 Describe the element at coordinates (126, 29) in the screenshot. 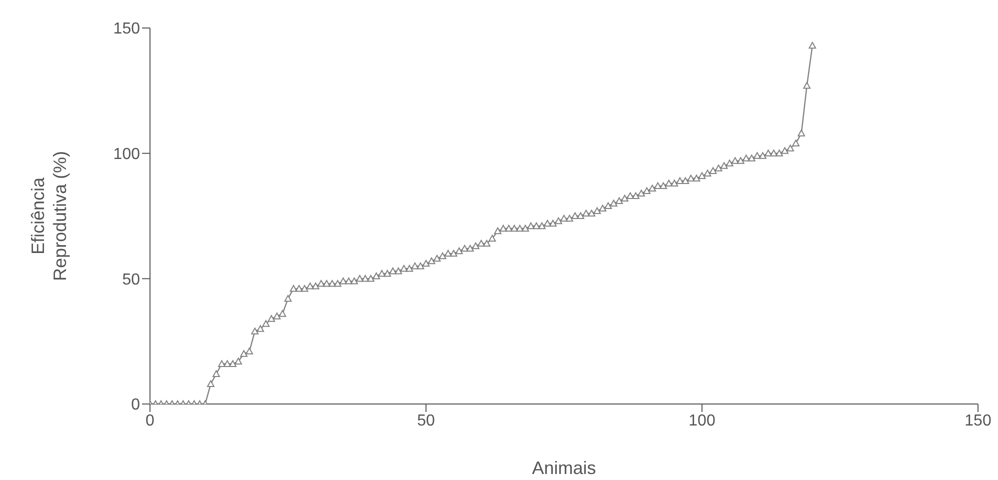

I see `y-tick-label: 150` at that location.